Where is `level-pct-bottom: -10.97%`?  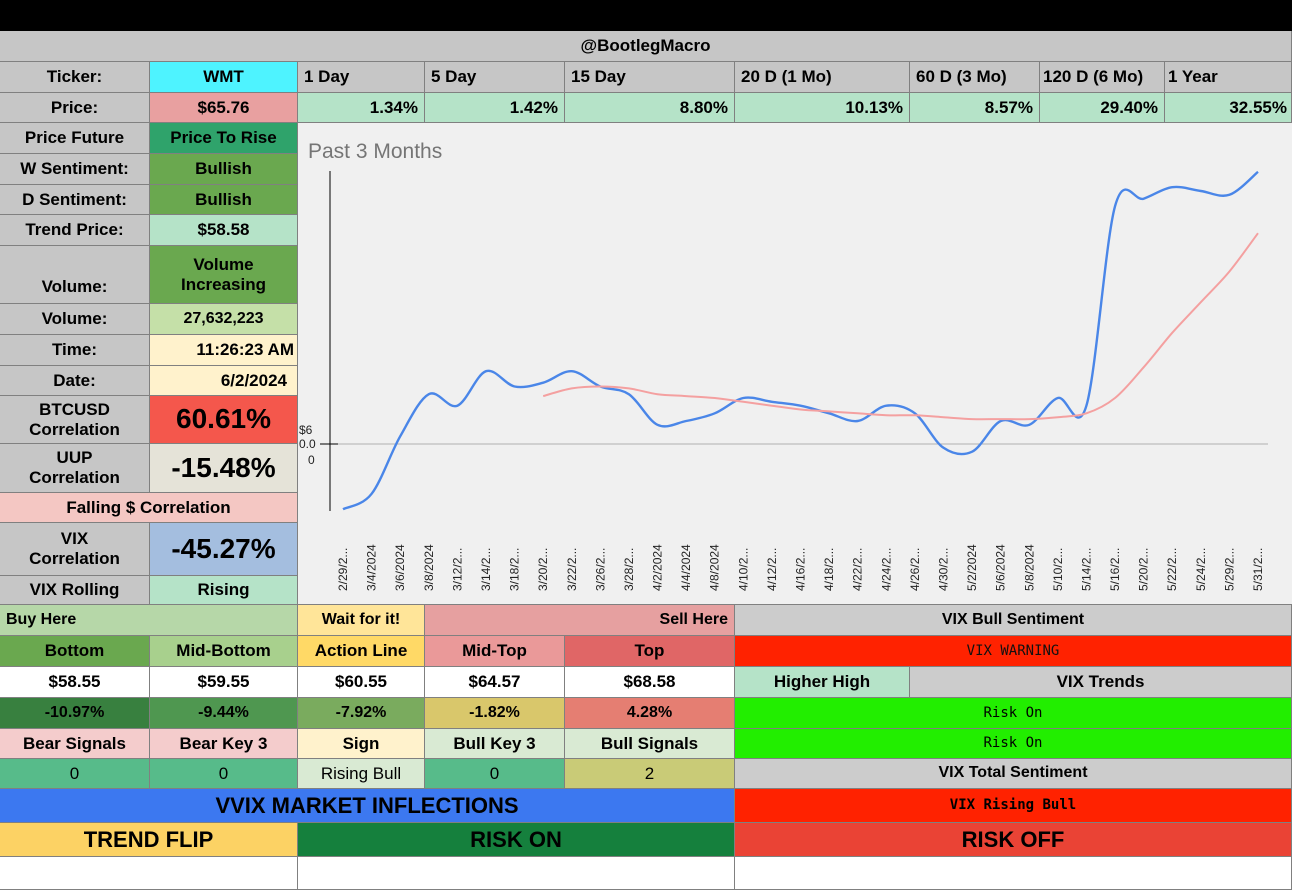 level-pct-bottom: -10.97% is located at coordinates (75, 713).